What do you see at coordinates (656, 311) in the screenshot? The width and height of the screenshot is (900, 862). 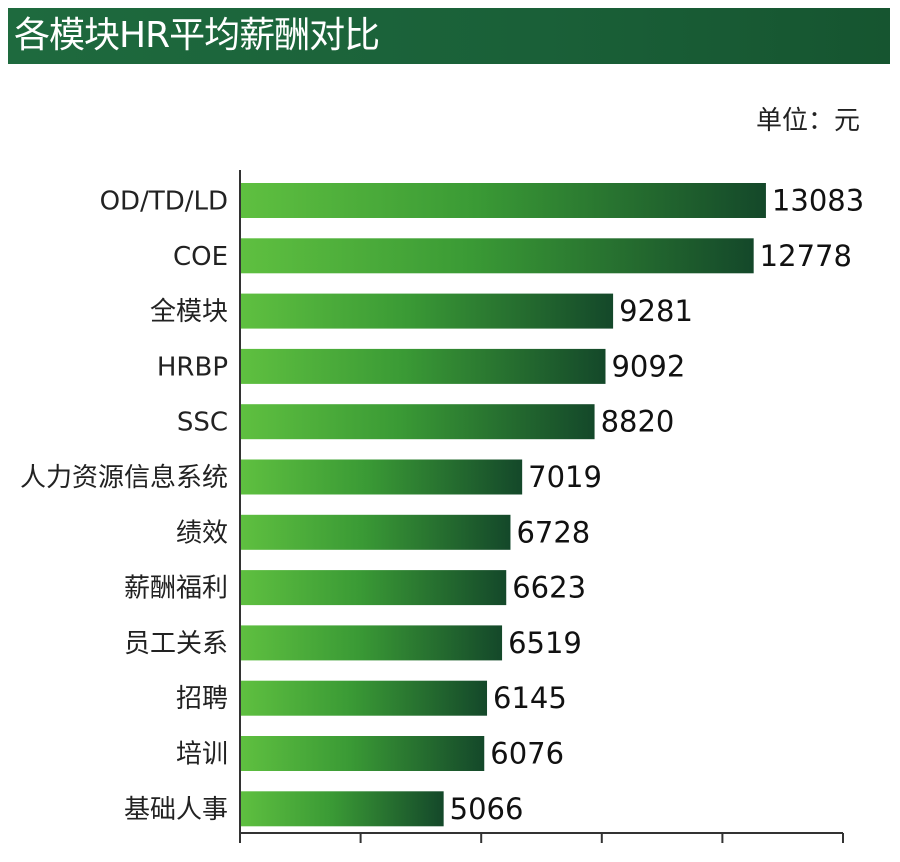 I see `value-label: 9281` at bounding box center [656, 311].